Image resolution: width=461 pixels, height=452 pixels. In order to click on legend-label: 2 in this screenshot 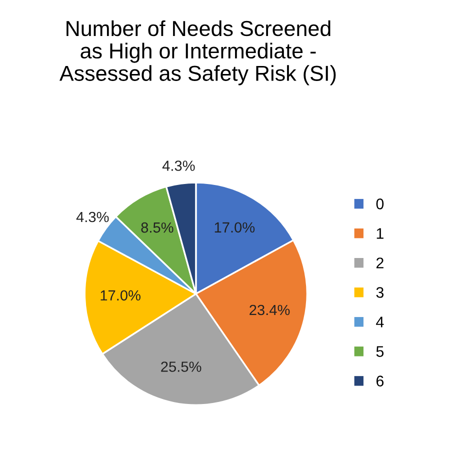, I will do `click(380, 263)`.